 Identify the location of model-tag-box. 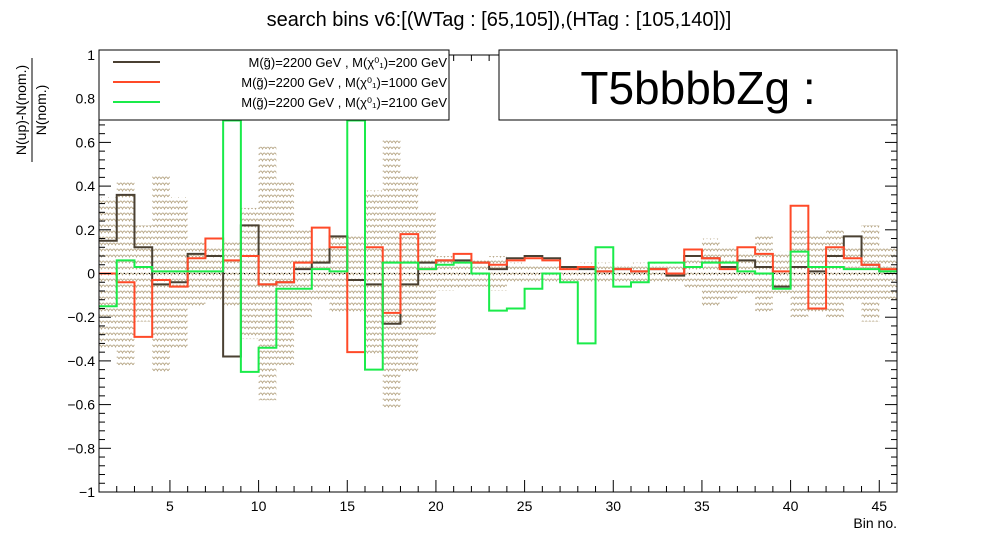
(698, 85).